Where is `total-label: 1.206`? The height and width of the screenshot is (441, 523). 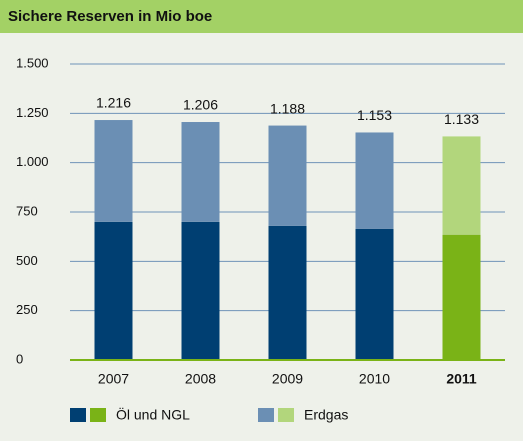
total-label: 1.206 is located at coordinates (200, 105).